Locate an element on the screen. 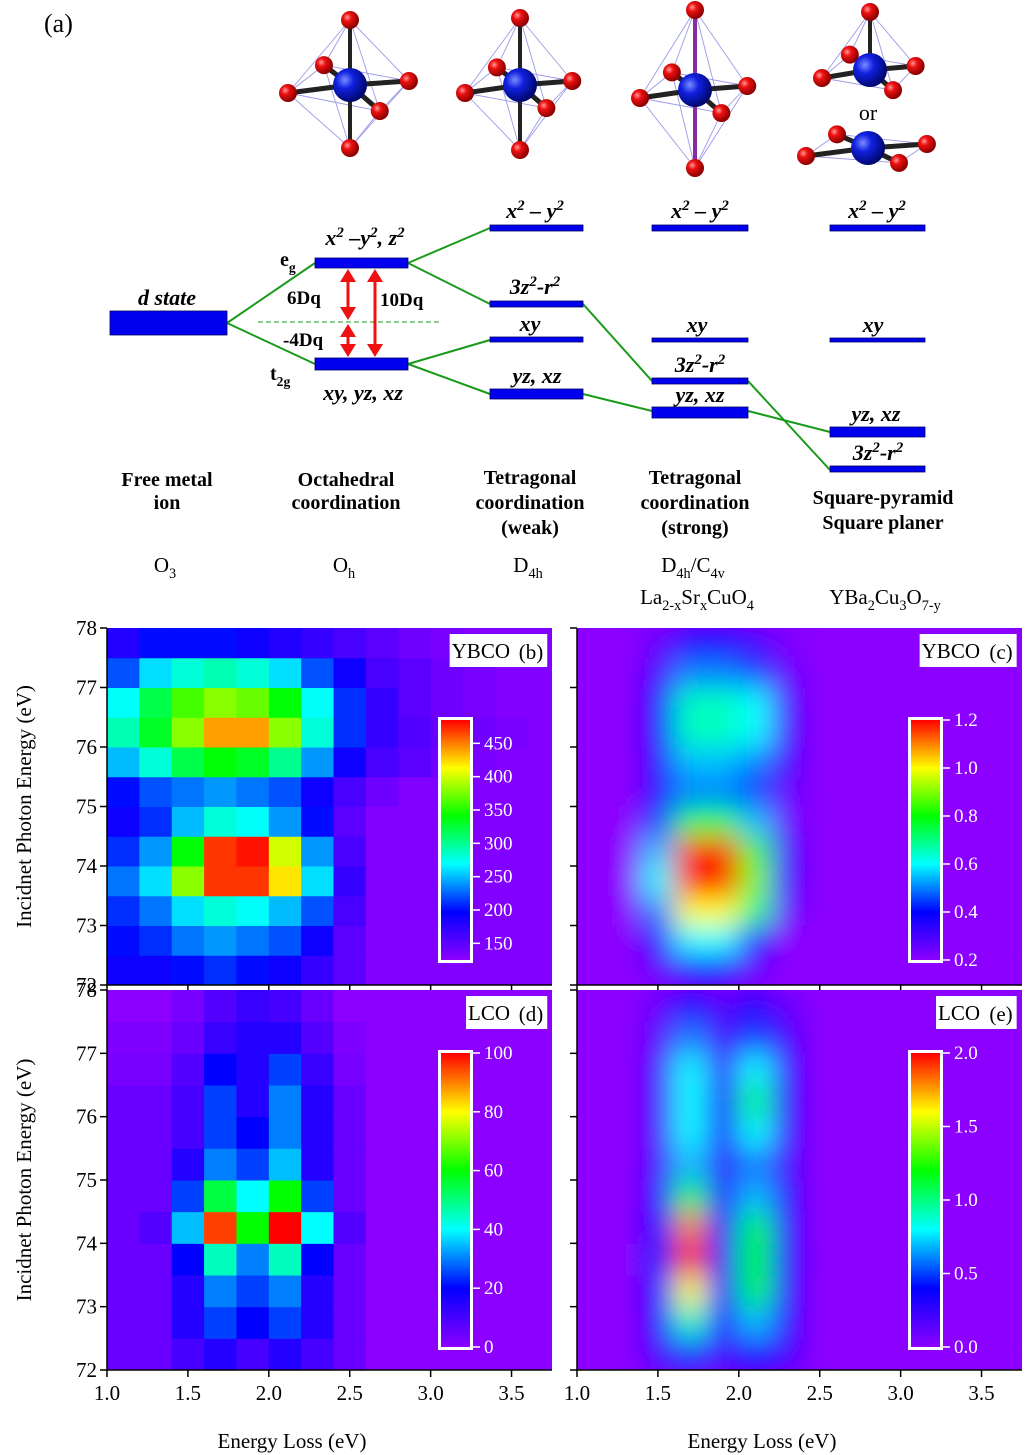 The image size is (1025, 1455). colorbar-tick-label: 40 is located at coordinates (493, 1229).